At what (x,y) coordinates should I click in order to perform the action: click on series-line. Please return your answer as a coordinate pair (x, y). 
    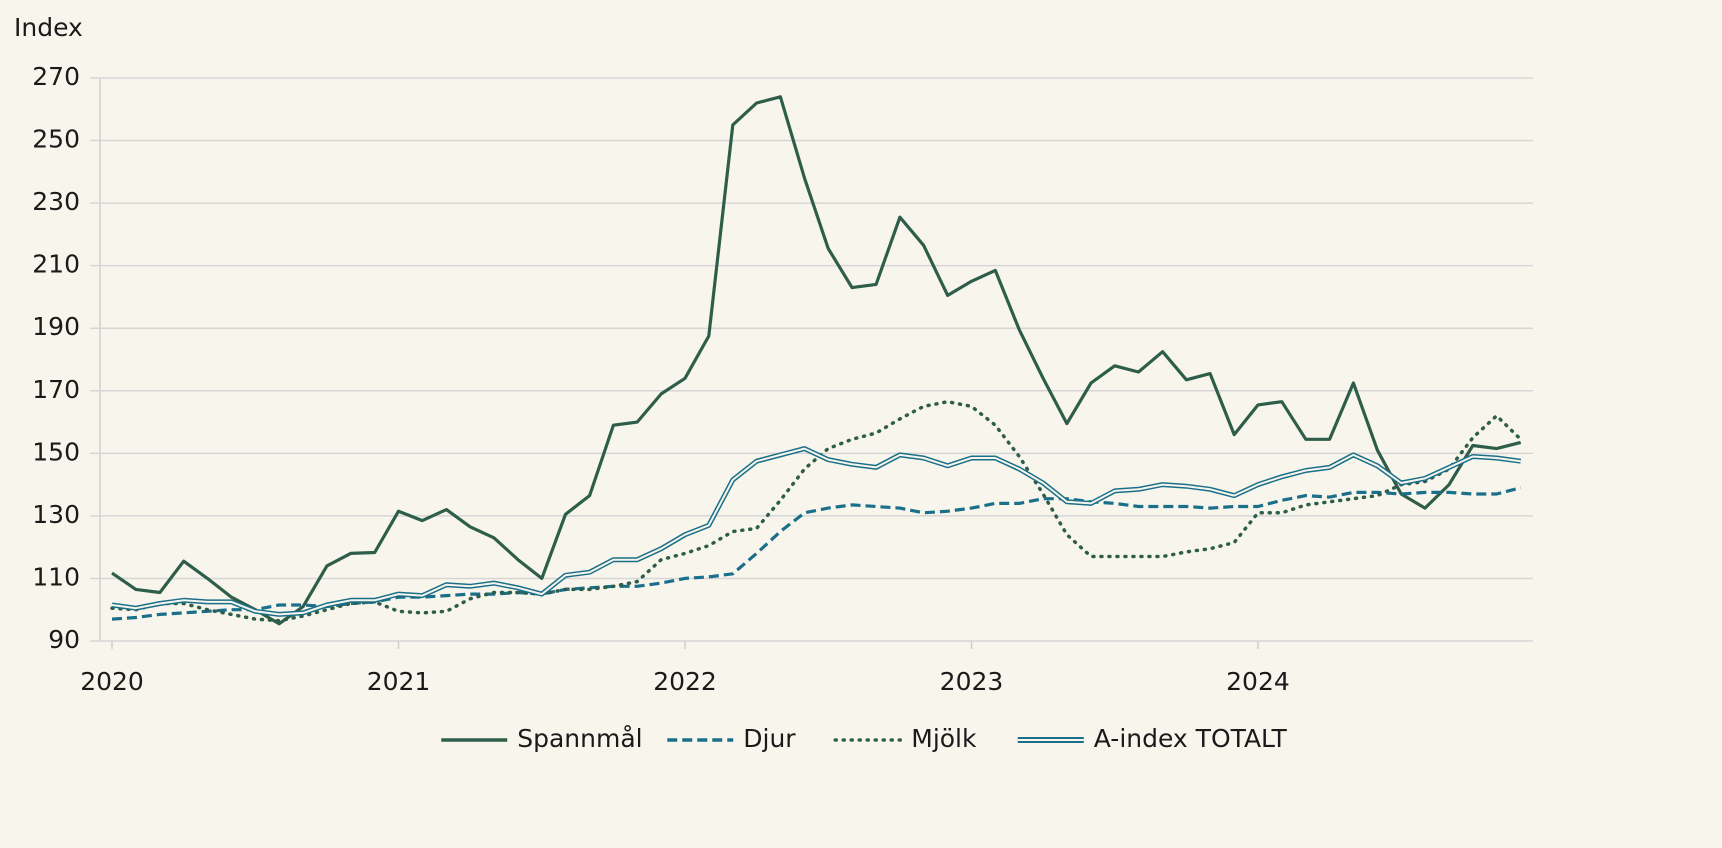
    Looking at the image, I should click on (816, 553).